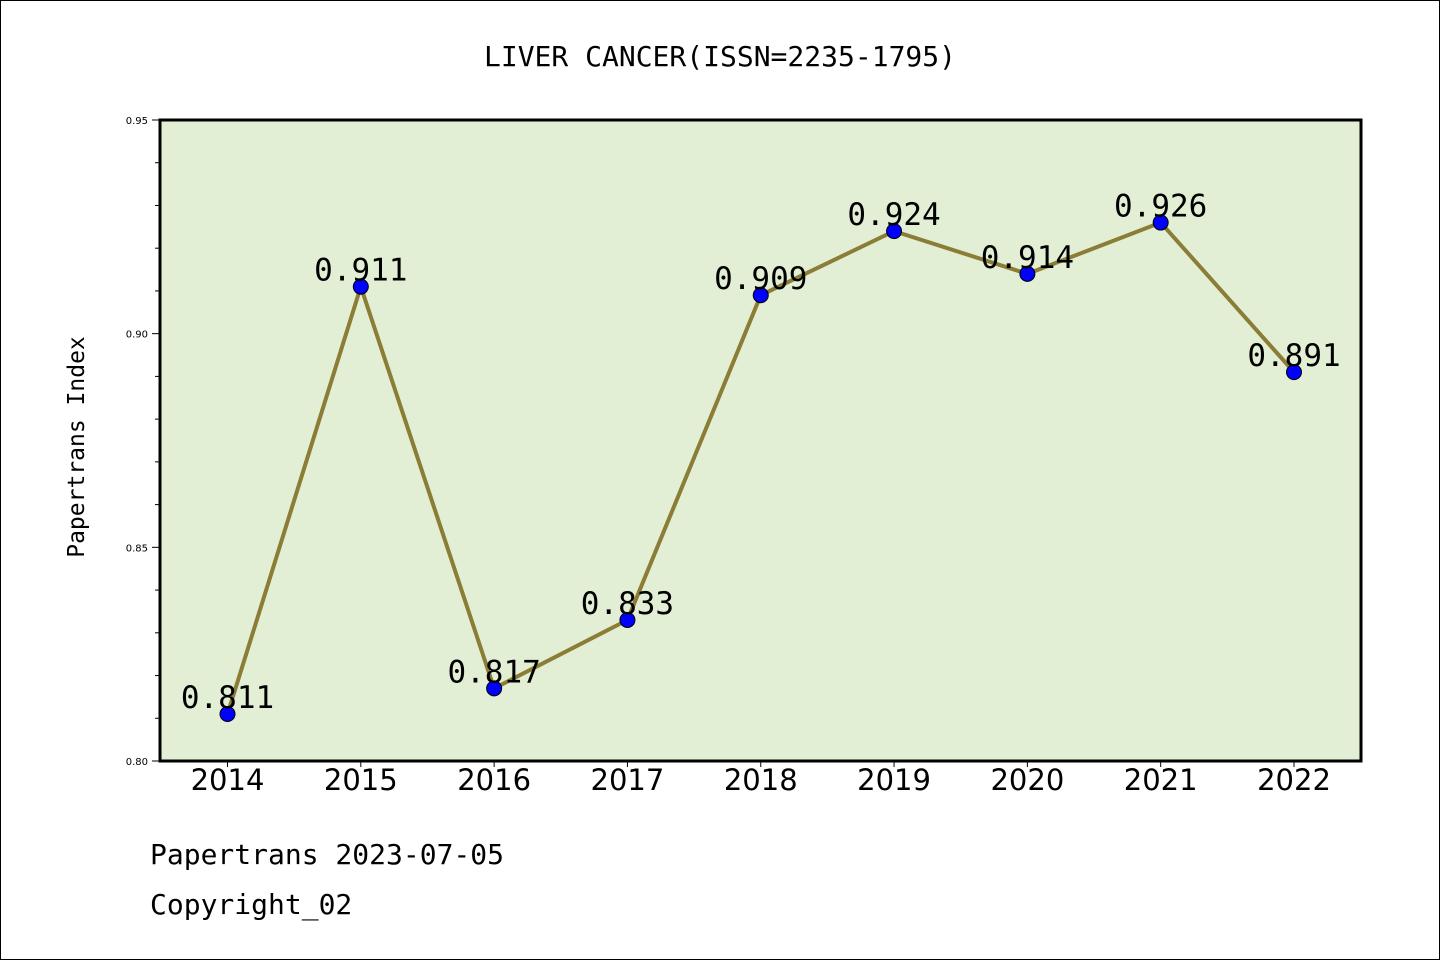 Image resolution: width=1440 pixels, height=960 pixels. What do you see at coordinates (894, 780) in the screenshot?
I see `x-tick-label: 2019` at bounding box center [894, 780].